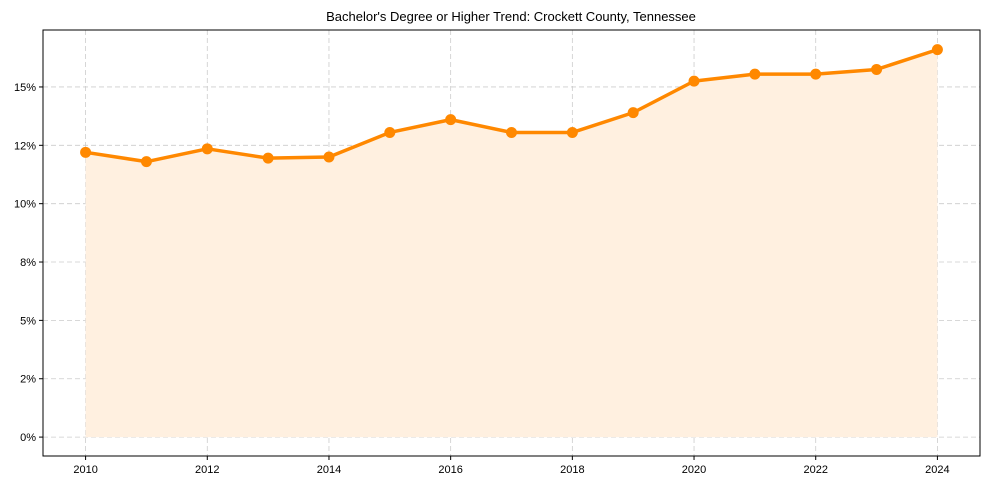  Describe the element at coordinates (937, 470) in the screenshot. I see `x-tick-label: 2024` at that location.